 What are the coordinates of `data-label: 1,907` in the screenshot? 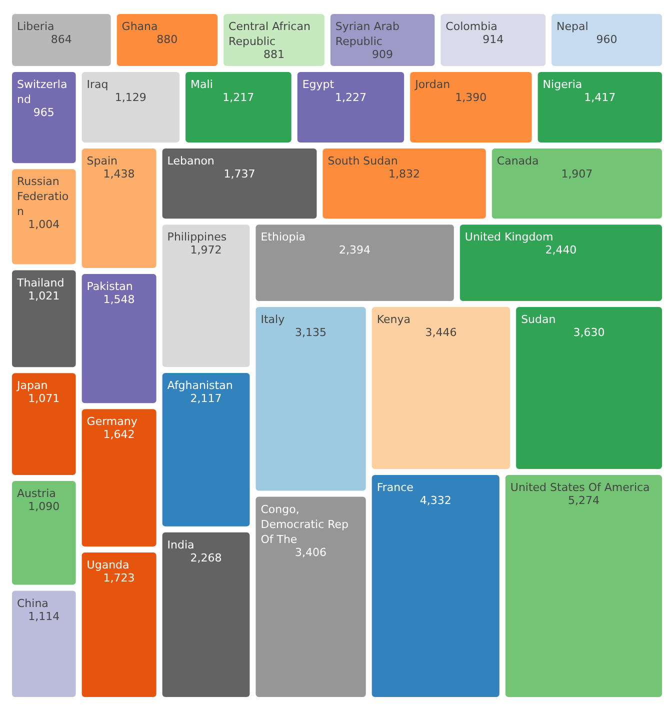 It's located at (577, 173).